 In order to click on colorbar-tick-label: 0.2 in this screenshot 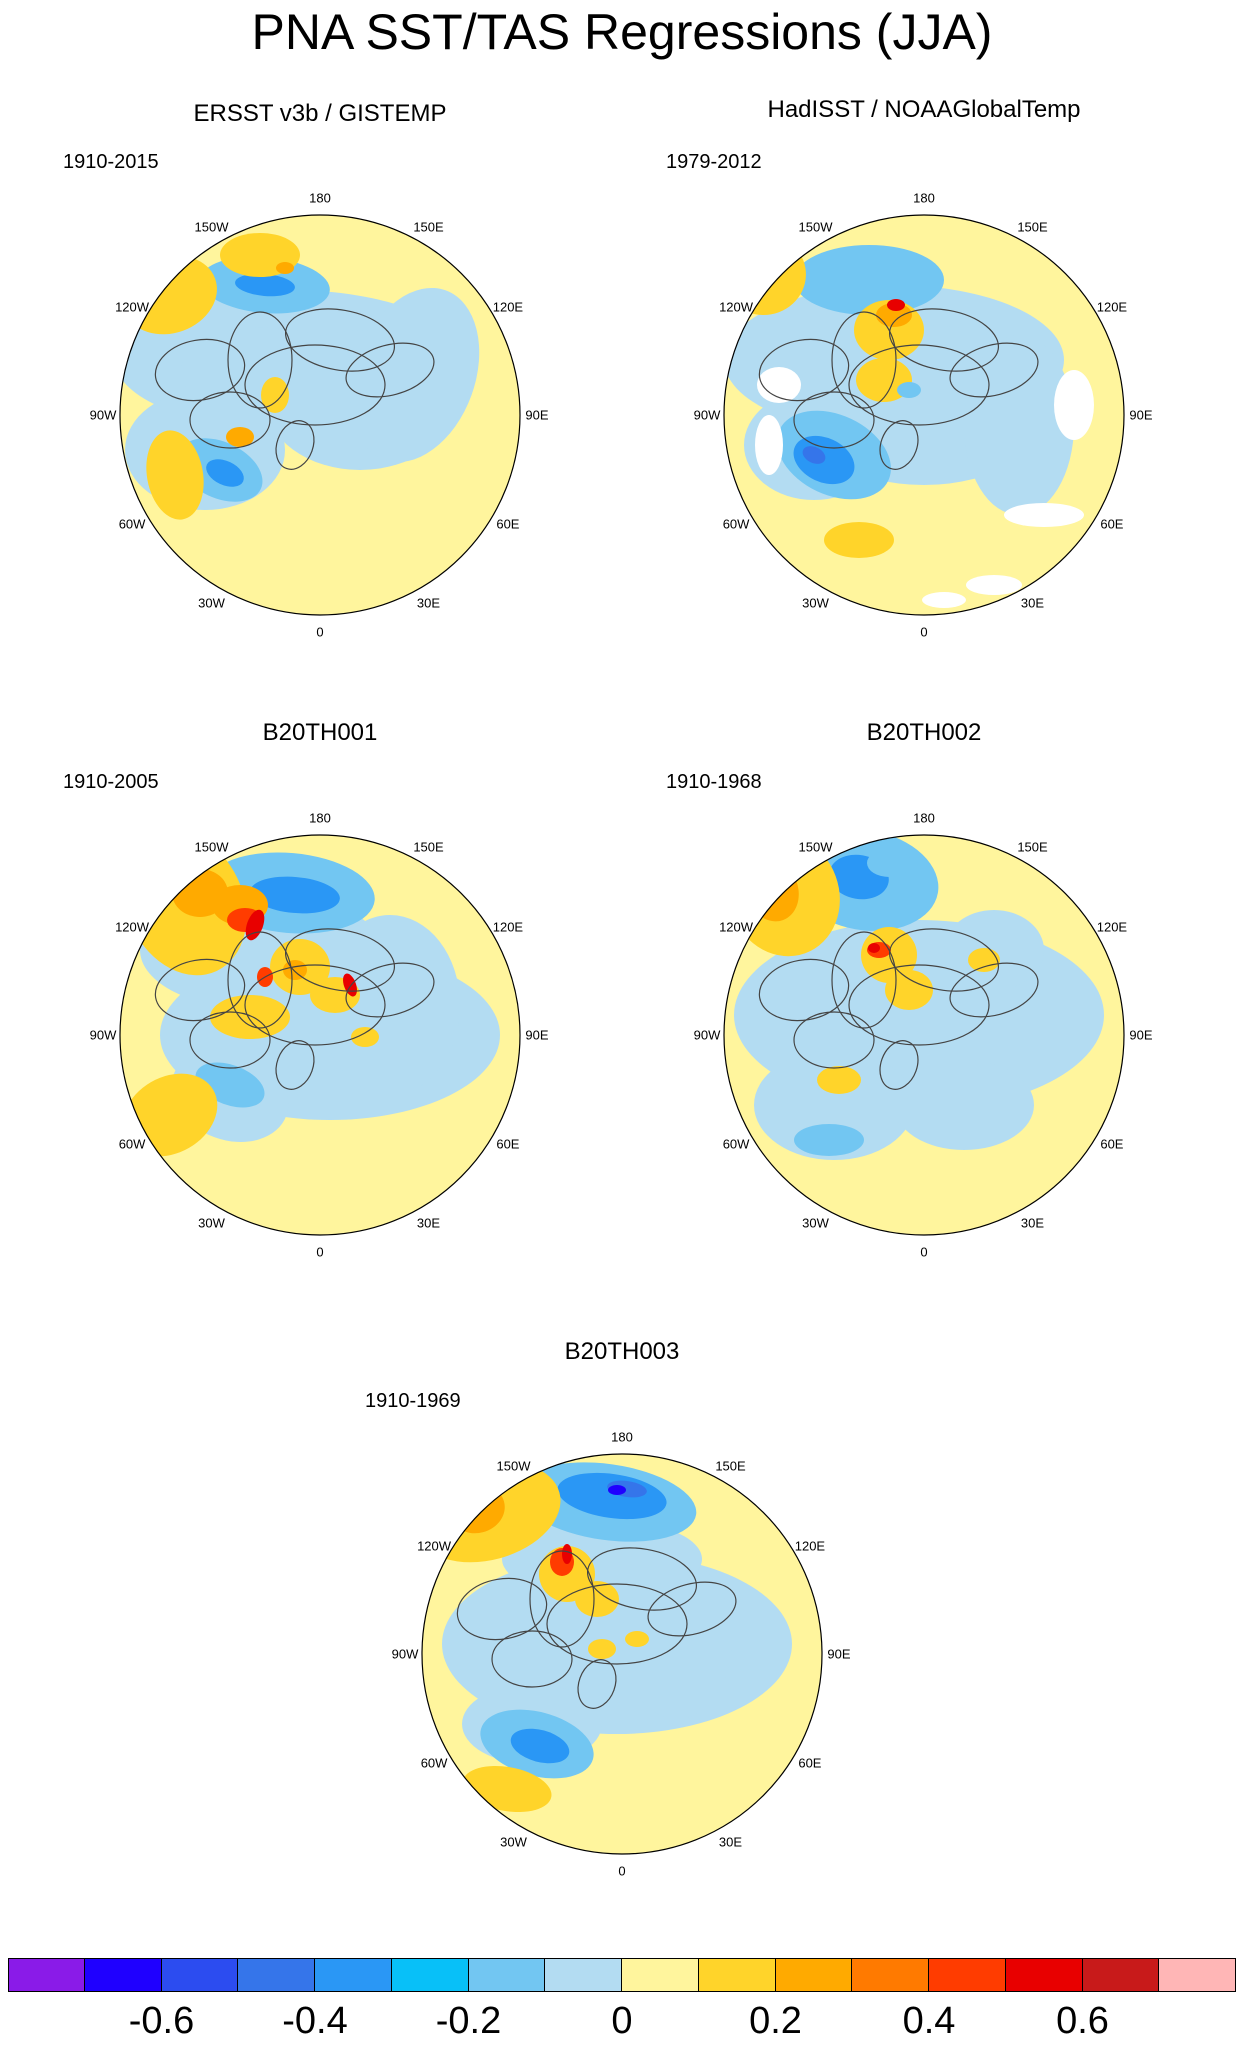, I will do `click(775, 2021)`.